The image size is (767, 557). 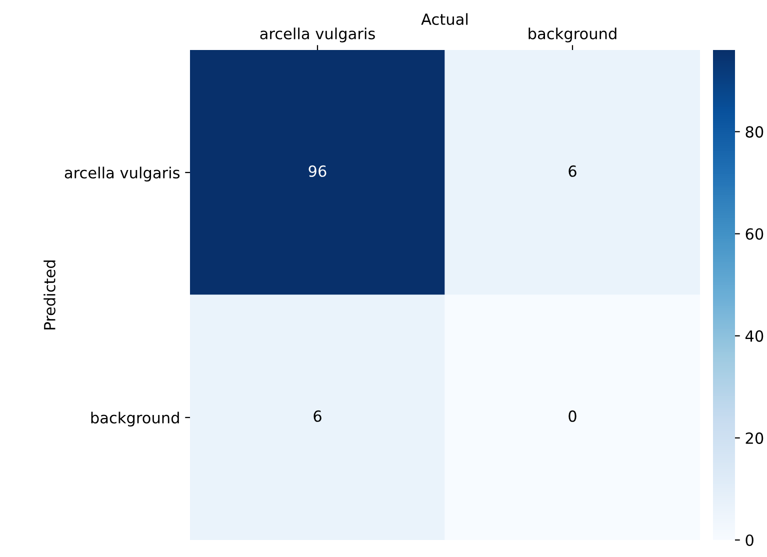 What do you see at coordinates (444, 19) in the screenshot?
I see `x-axis-title: Actual` at bounding box center [444, 19].